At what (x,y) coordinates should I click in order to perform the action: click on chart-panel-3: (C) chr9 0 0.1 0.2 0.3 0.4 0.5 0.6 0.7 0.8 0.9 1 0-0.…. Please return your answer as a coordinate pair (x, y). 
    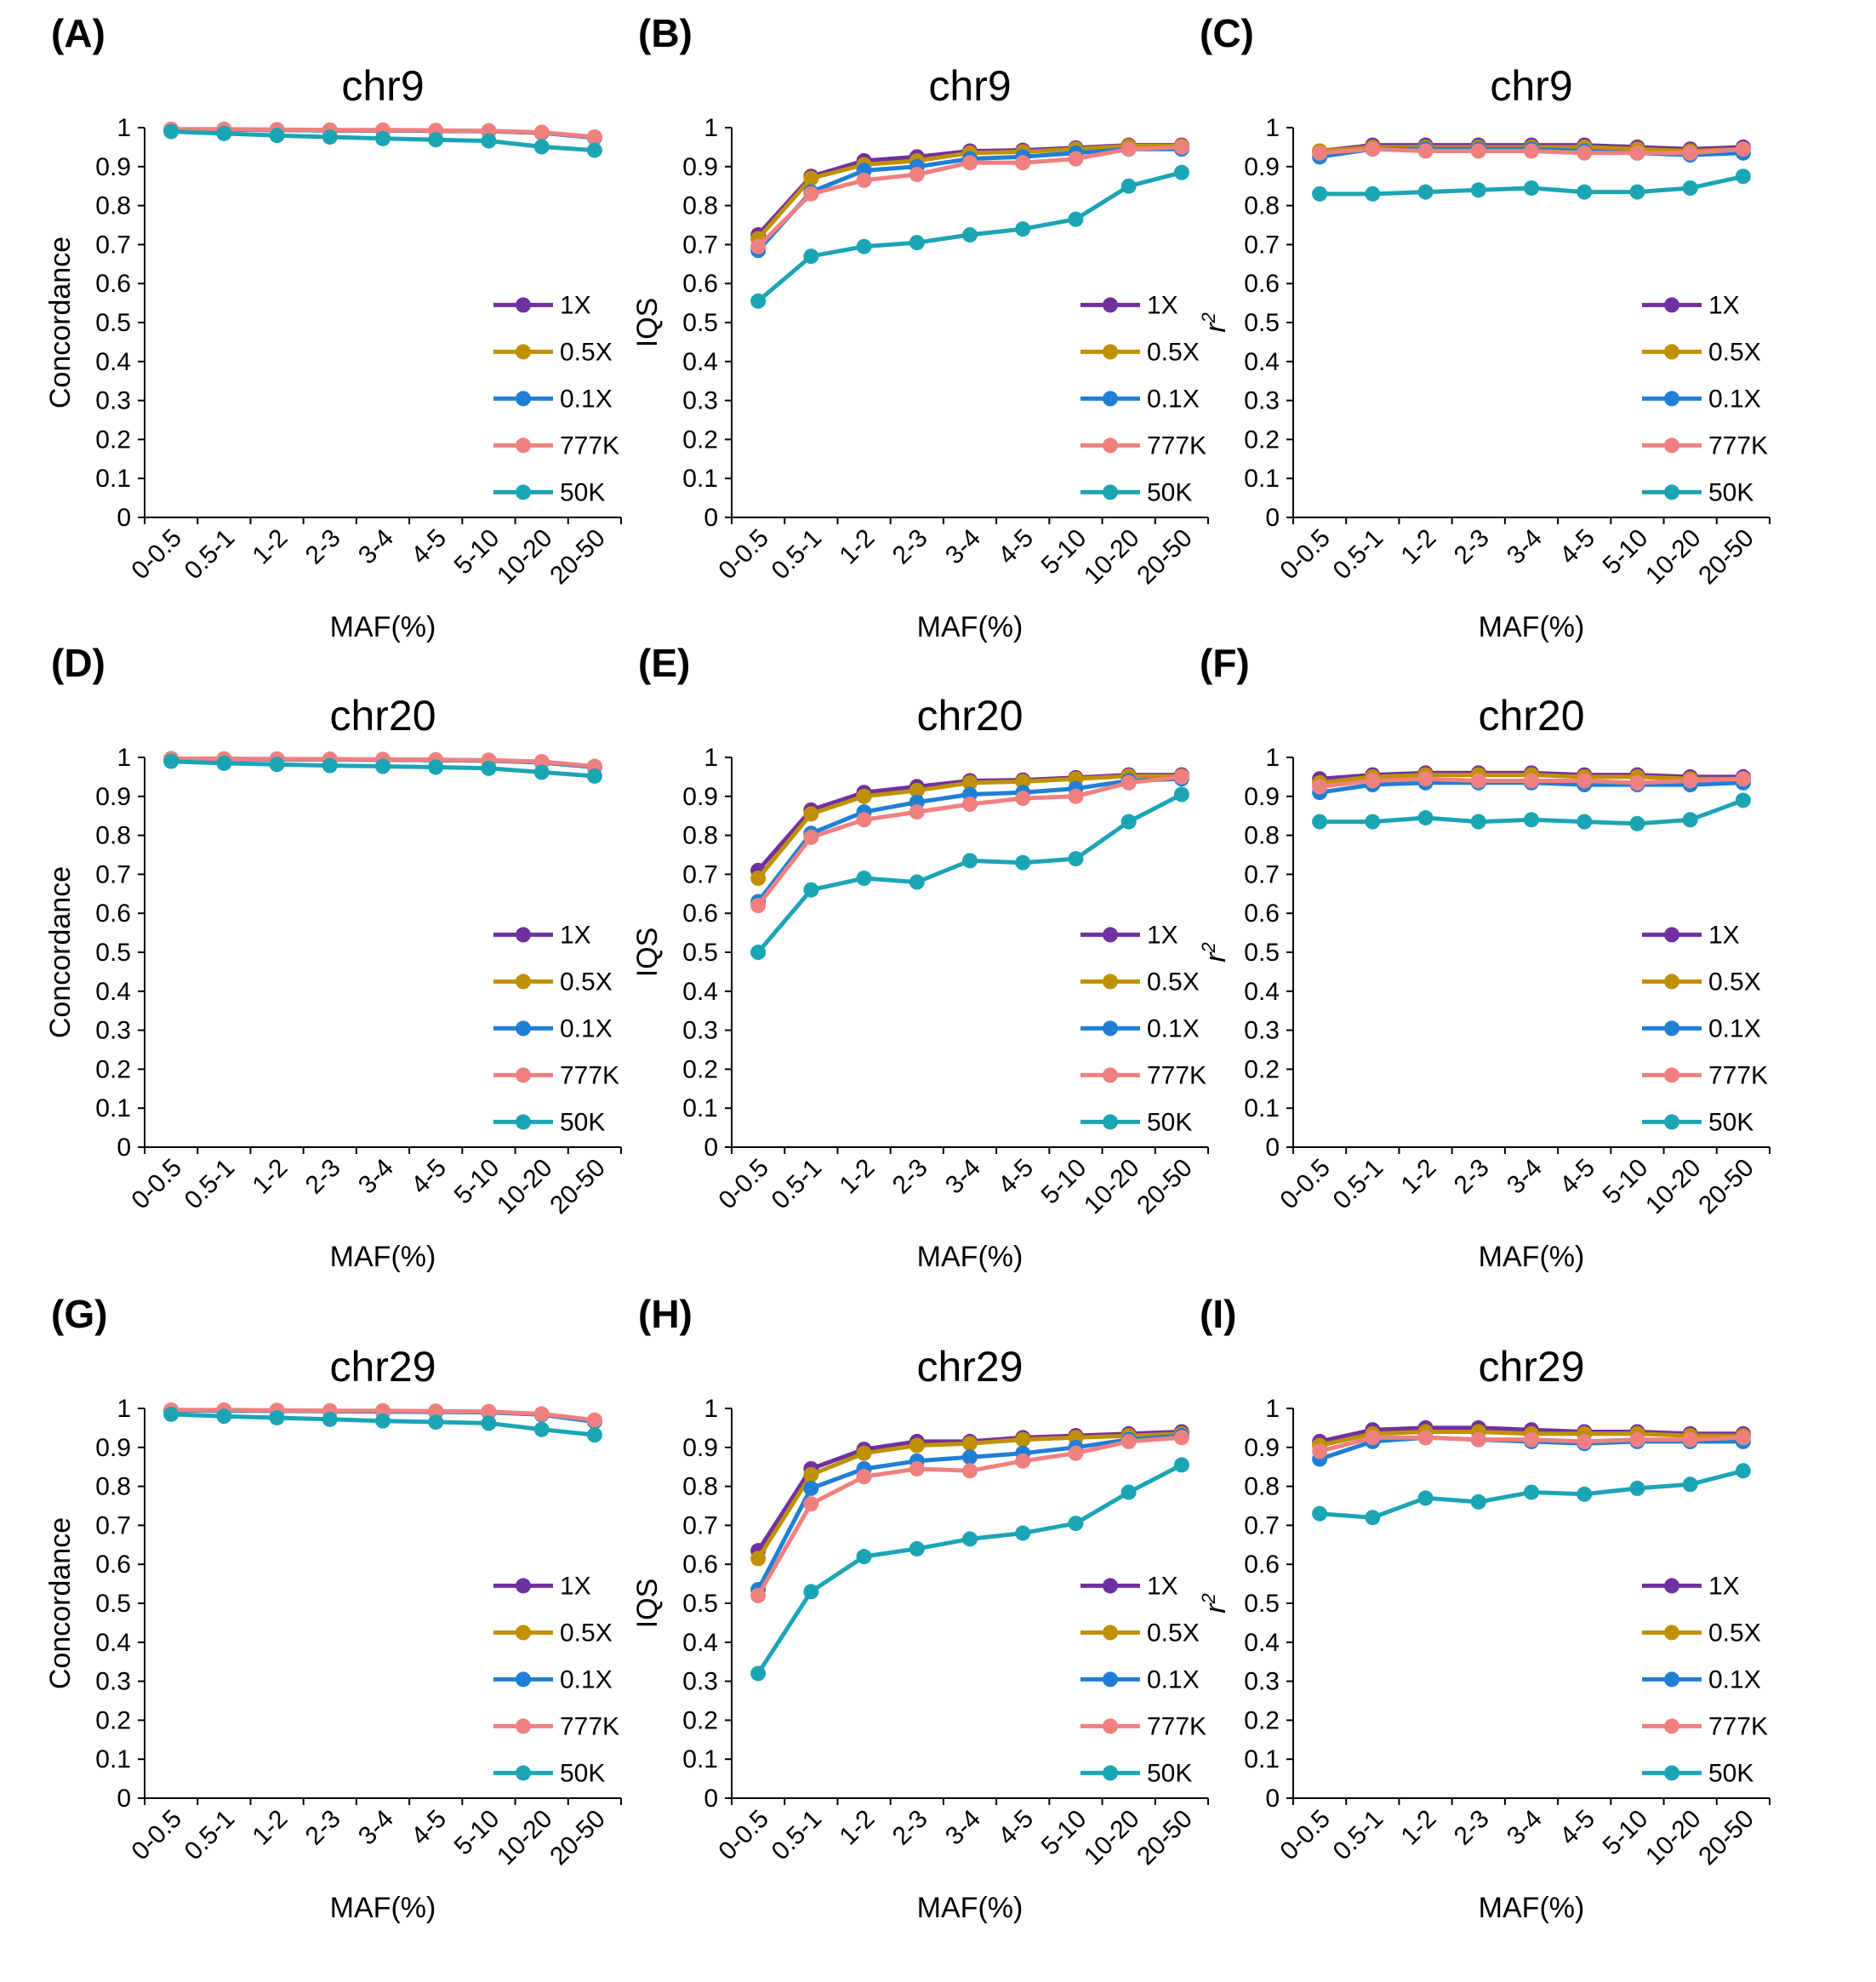
    Looking at the image, I should click on (1484, 327).